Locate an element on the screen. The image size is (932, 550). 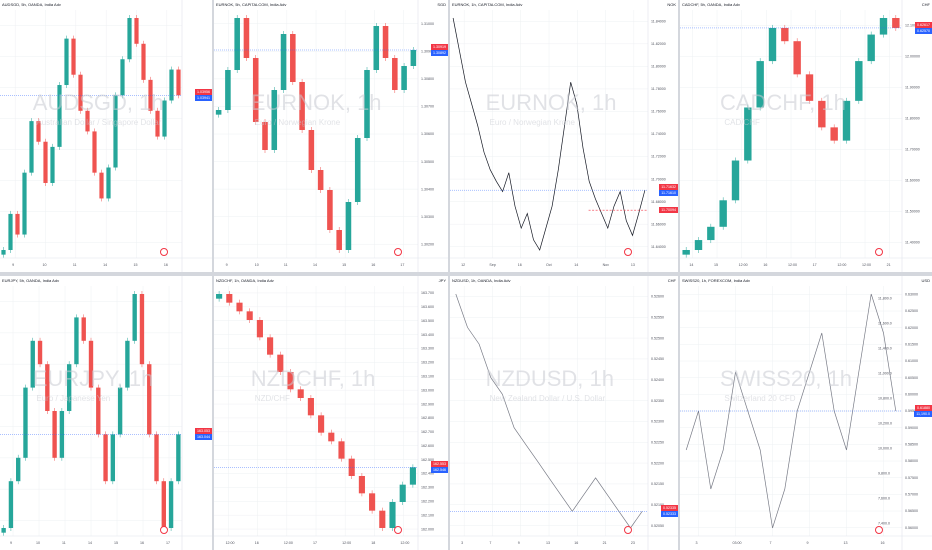
y-tick-label: 163.200 is located at coordinates (427, 363).